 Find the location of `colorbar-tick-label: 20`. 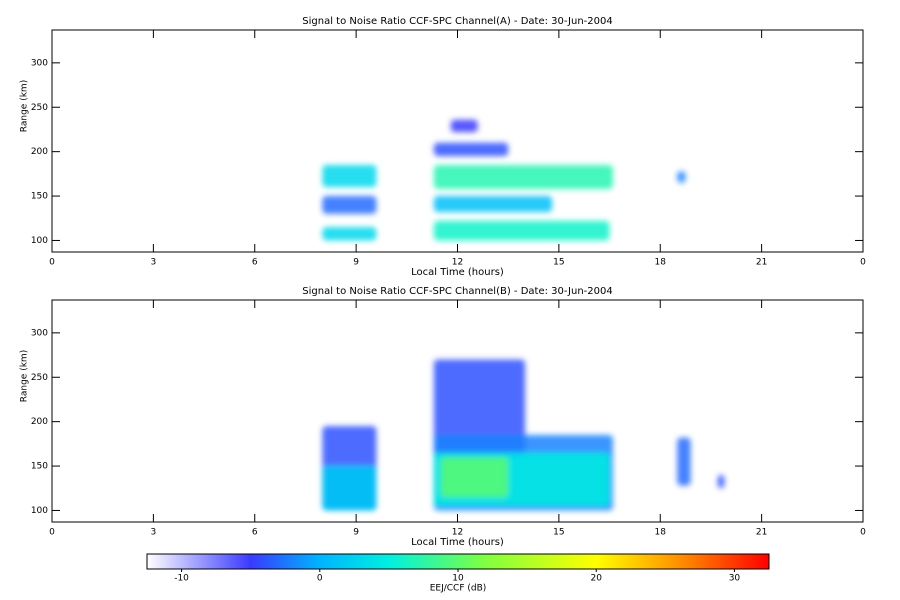

colorbar-tick-label: 20 is located at coordinates (596, 579).